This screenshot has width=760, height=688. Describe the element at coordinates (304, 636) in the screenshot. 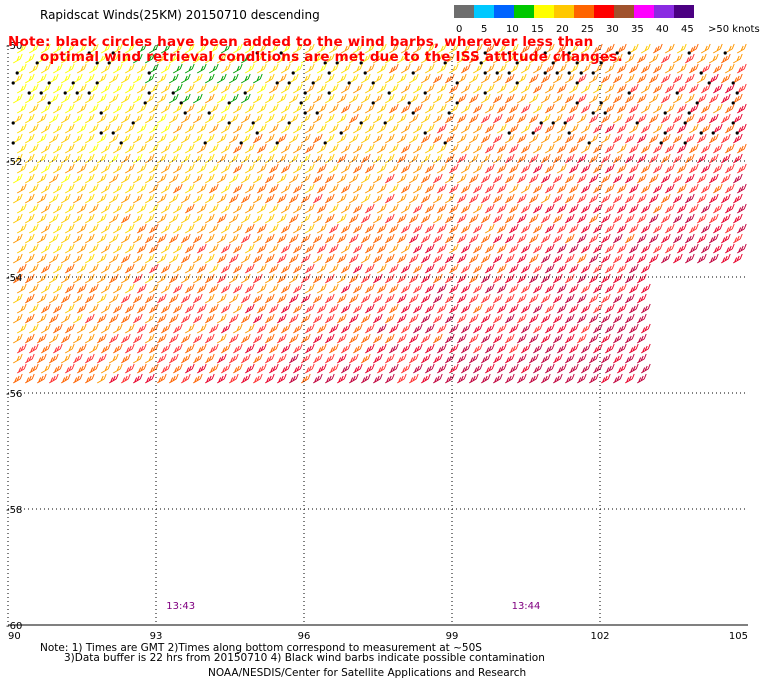

I see `lon-tick-label: 96` at that location.